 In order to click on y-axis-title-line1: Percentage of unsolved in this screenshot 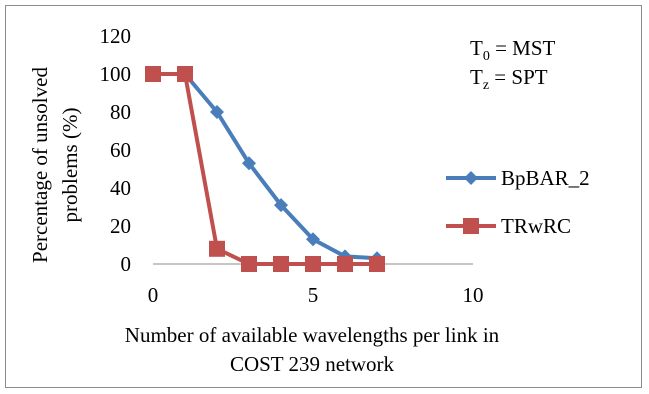, I will do `click(40, 165)`.